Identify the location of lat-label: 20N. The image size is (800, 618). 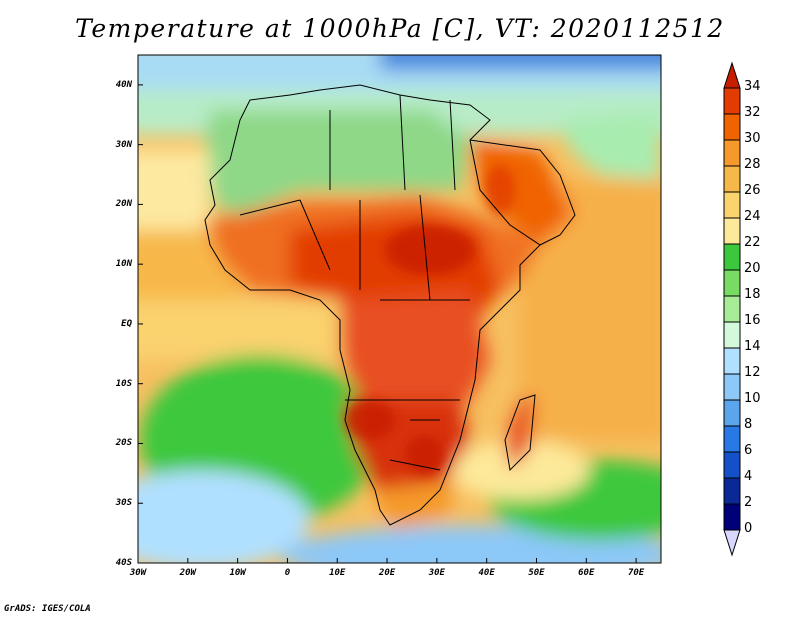
(123, 204).